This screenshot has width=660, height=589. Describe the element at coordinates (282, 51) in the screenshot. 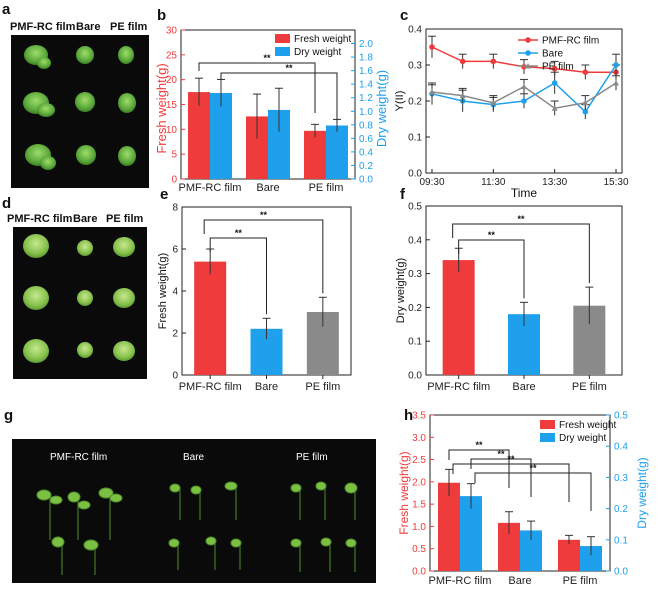

I see `chart-b-legend-swatch-dry` at that location.